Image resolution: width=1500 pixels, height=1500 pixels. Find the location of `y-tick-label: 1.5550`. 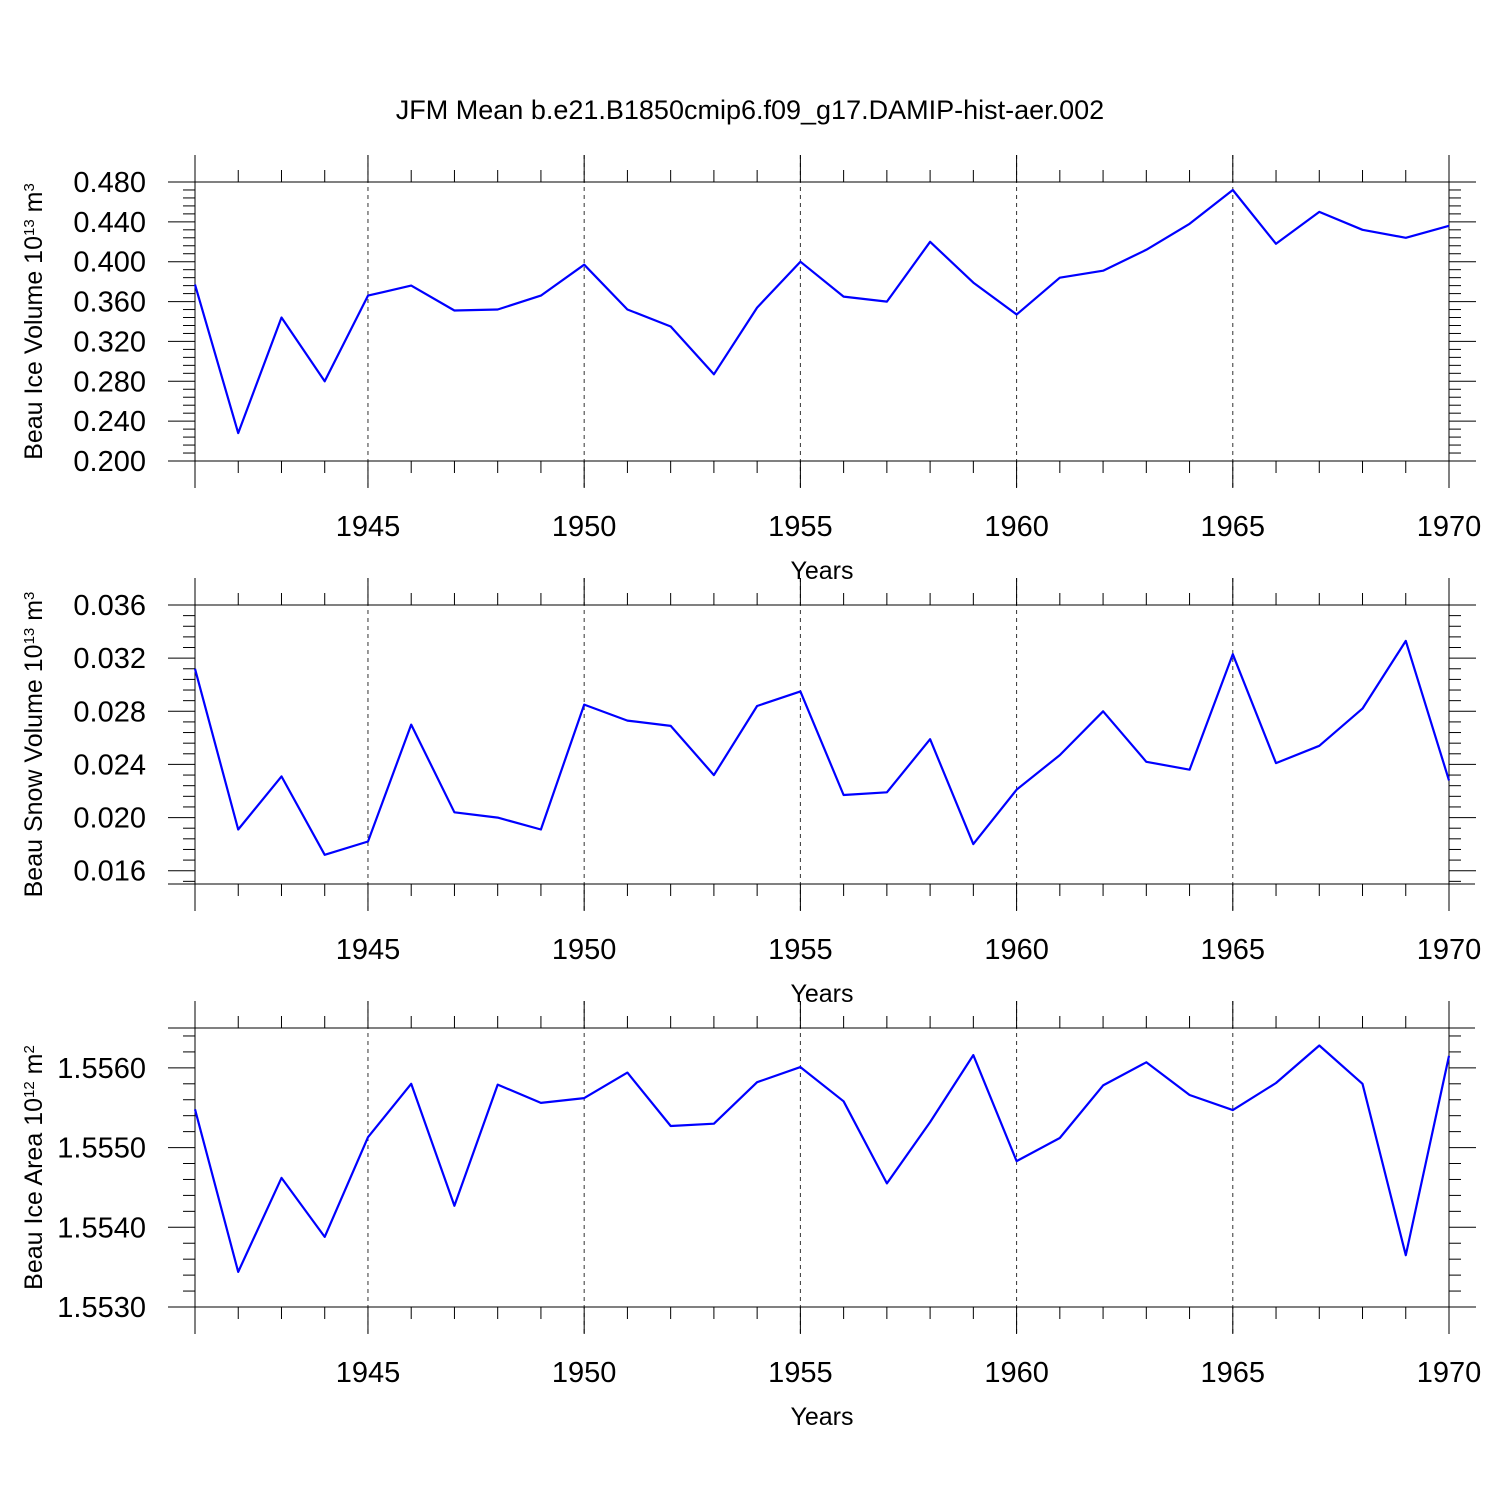

y-tick-label: 1.5550 is located at coordinates (101, 1149).